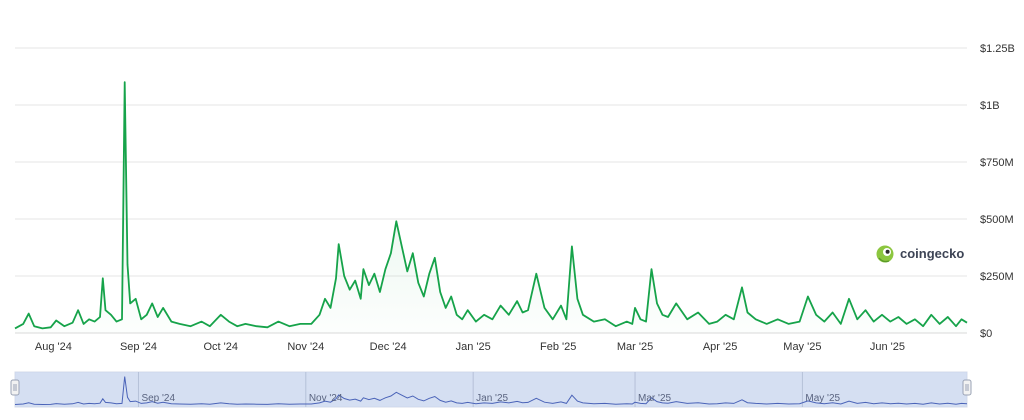  Describe the element at coordinates (720, 347) in the screenshot. I see `x-tick-label: Apr '25` at that location.